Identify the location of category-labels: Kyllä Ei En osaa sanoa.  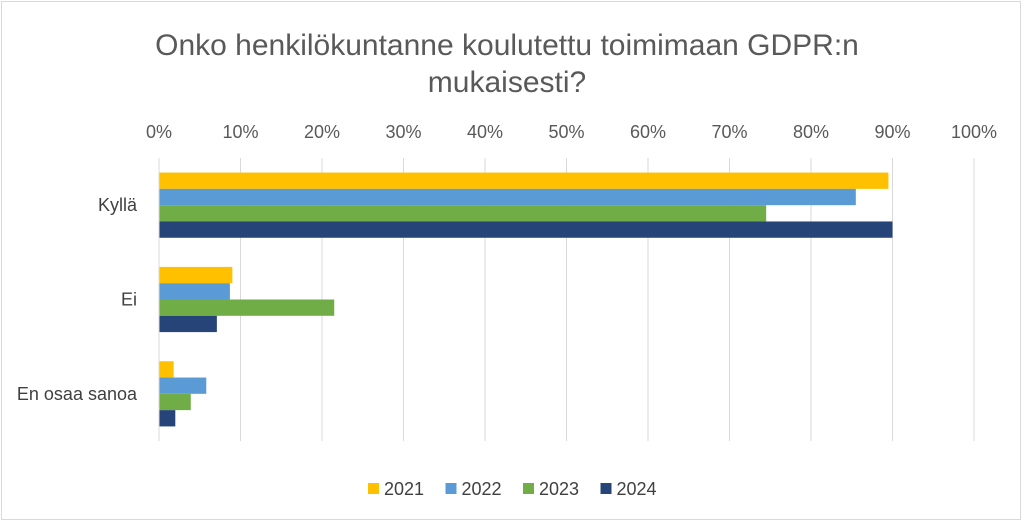
(77, 299).